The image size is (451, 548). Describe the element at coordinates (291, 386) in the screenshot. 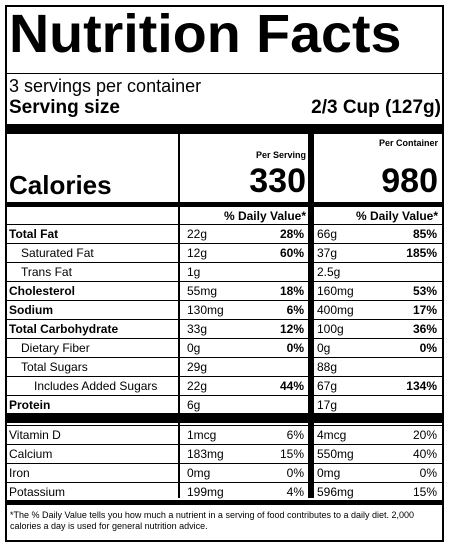

I see `serving-daily-value: 44%` at that location.